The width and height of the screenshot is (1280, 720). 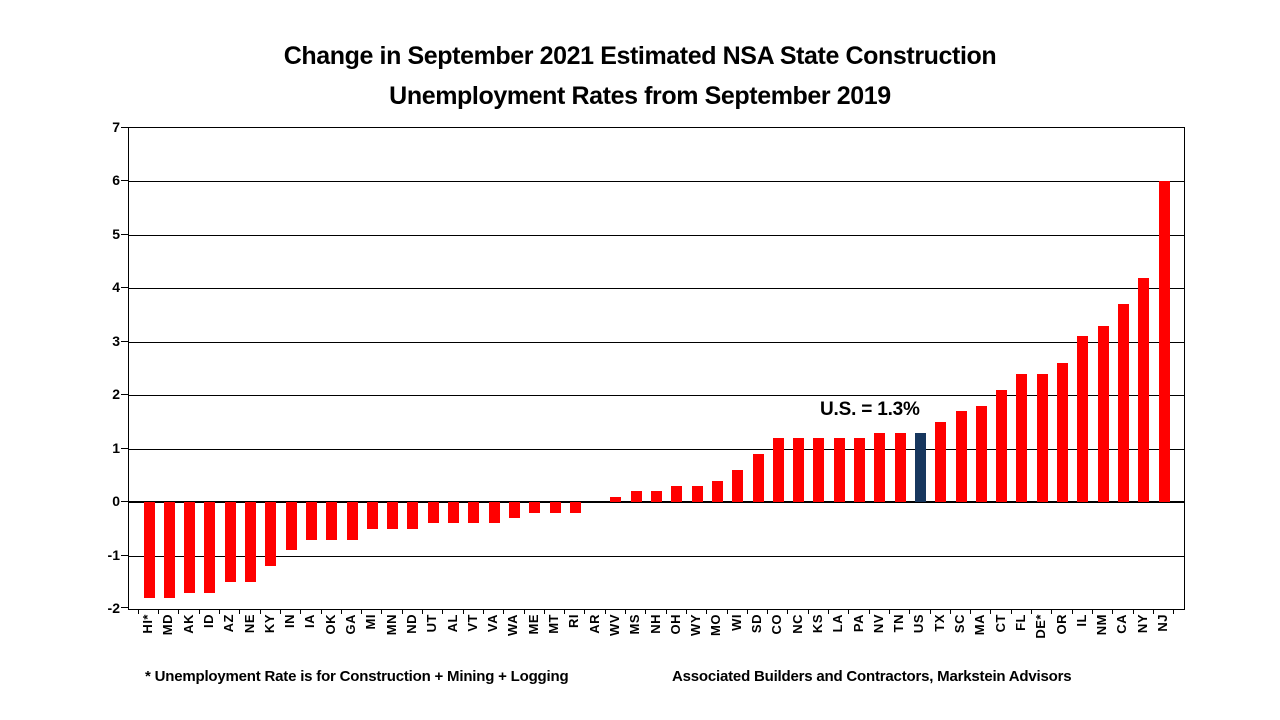 What do you see at coordinates (574, 621) in the screenshot?
I see `x-axis-label-RI: RI` at bounding box center [574, 621].